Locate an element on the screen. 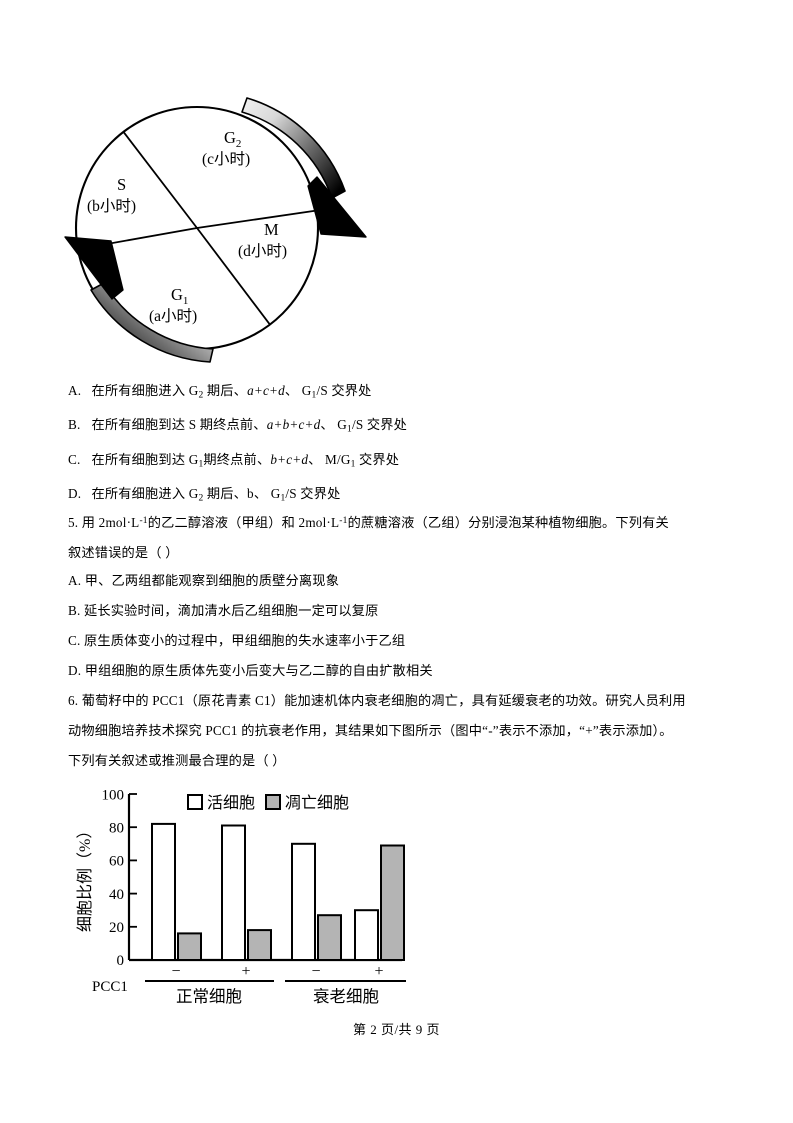  legend-swatch-live is located at coordinates (195, 802).